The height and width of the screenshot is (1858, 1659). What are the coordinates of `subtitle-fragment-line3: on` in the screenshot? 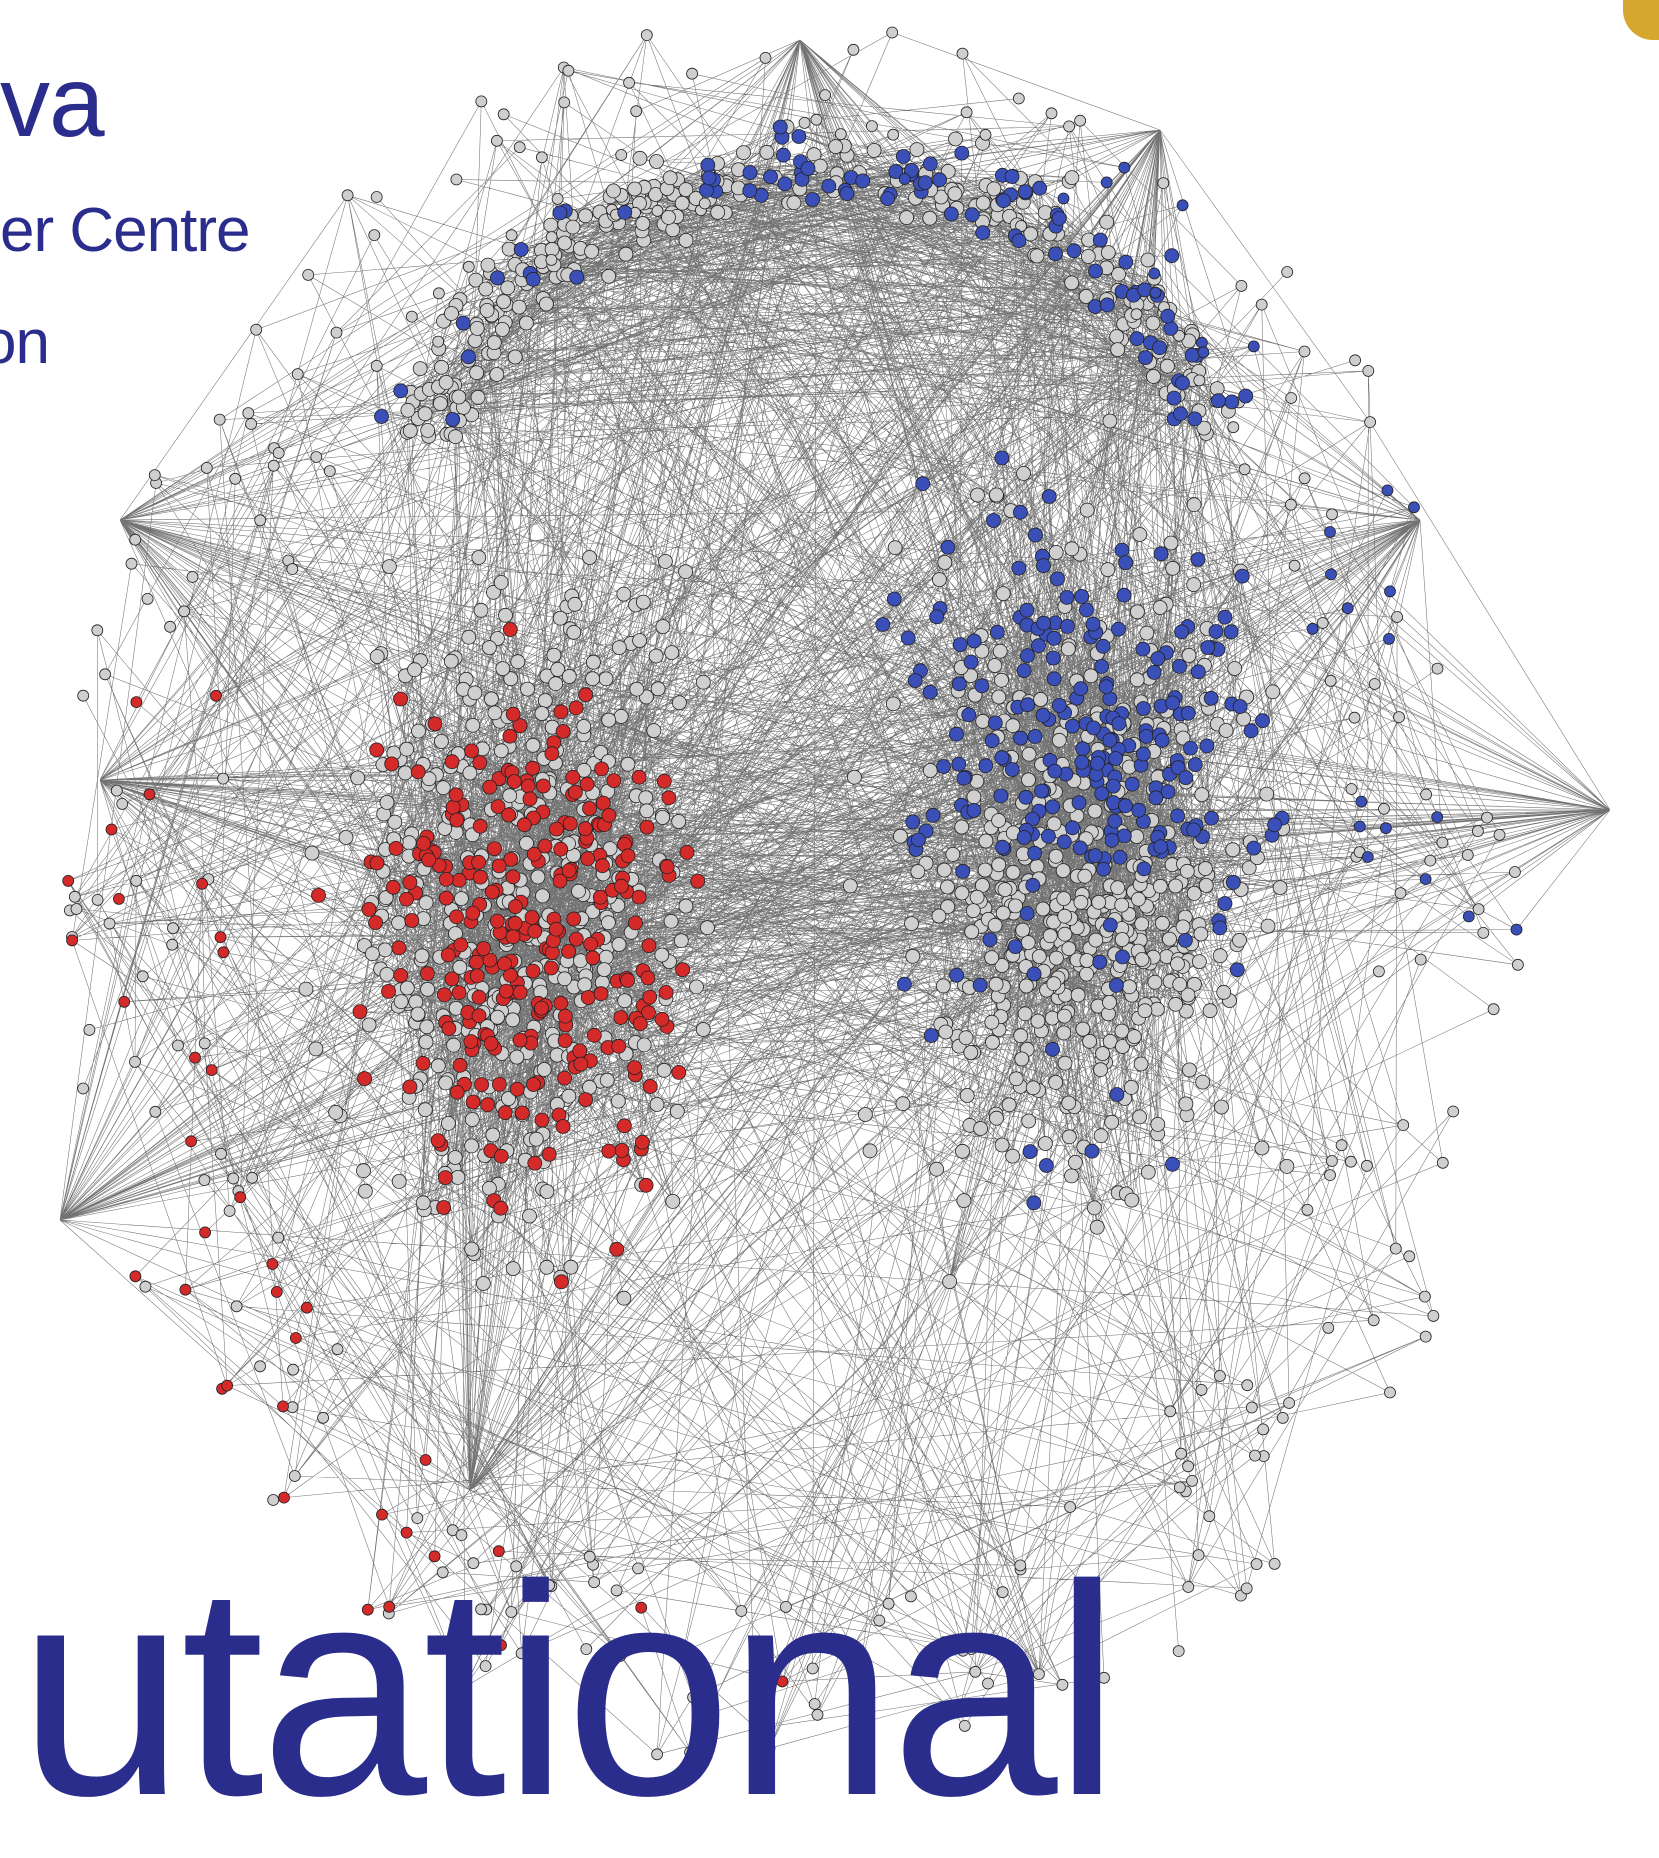 It's located at (25, 342).